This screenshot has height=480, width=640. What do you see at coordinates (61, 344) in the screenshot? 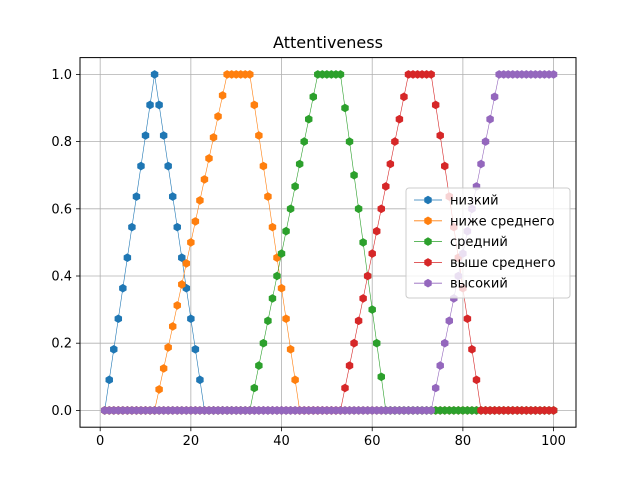
I see `y-tick-label: 0.2` at bounding box center [61, 344].